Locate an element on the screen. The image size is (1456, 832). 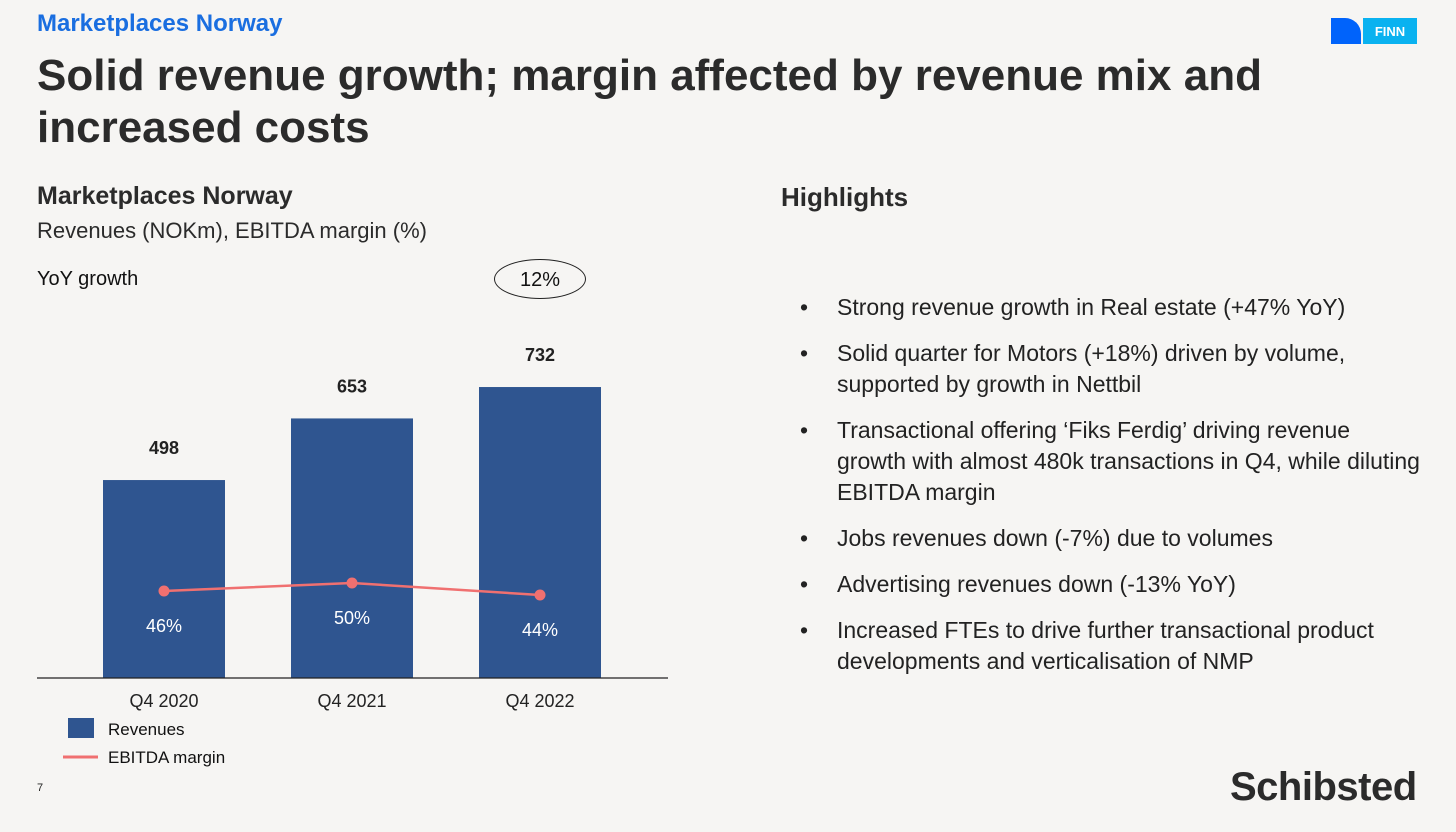
ebitda-margin-label: 44% is located at coordinates (540, 630).